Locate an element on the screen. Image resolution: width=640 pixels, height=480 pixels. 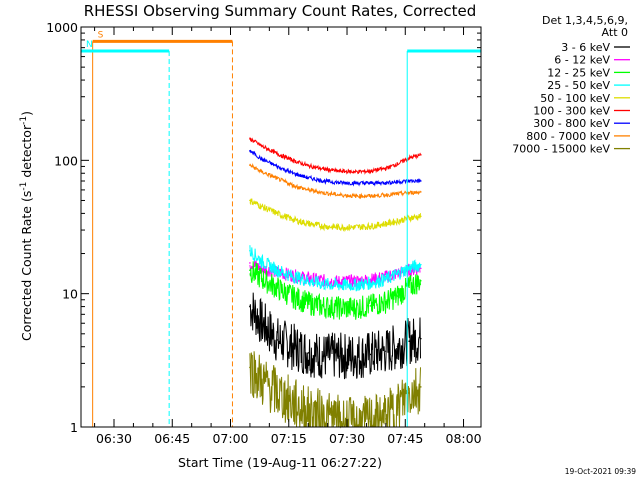
marker-label-0: S is located at coordinates (101, 35).